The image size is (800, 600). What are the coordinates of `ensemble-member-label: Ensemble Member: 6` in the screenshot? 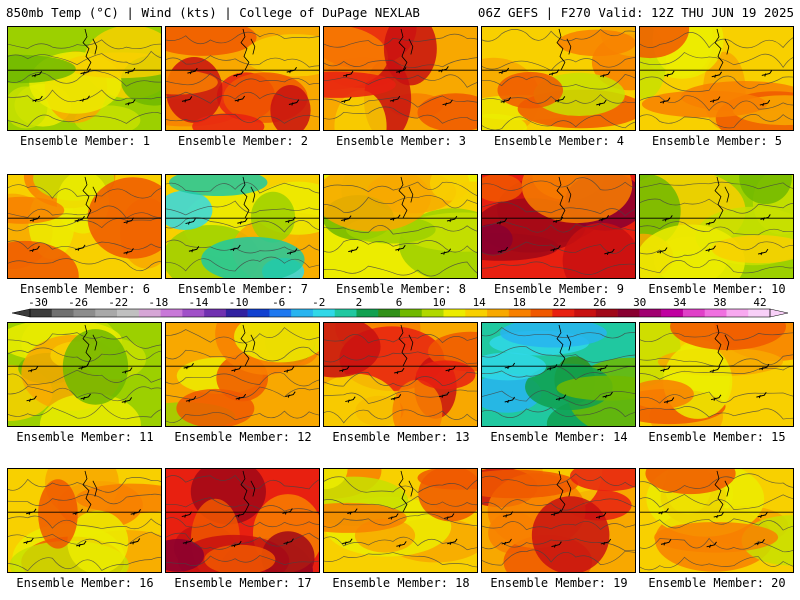 It's located at (85, 289).